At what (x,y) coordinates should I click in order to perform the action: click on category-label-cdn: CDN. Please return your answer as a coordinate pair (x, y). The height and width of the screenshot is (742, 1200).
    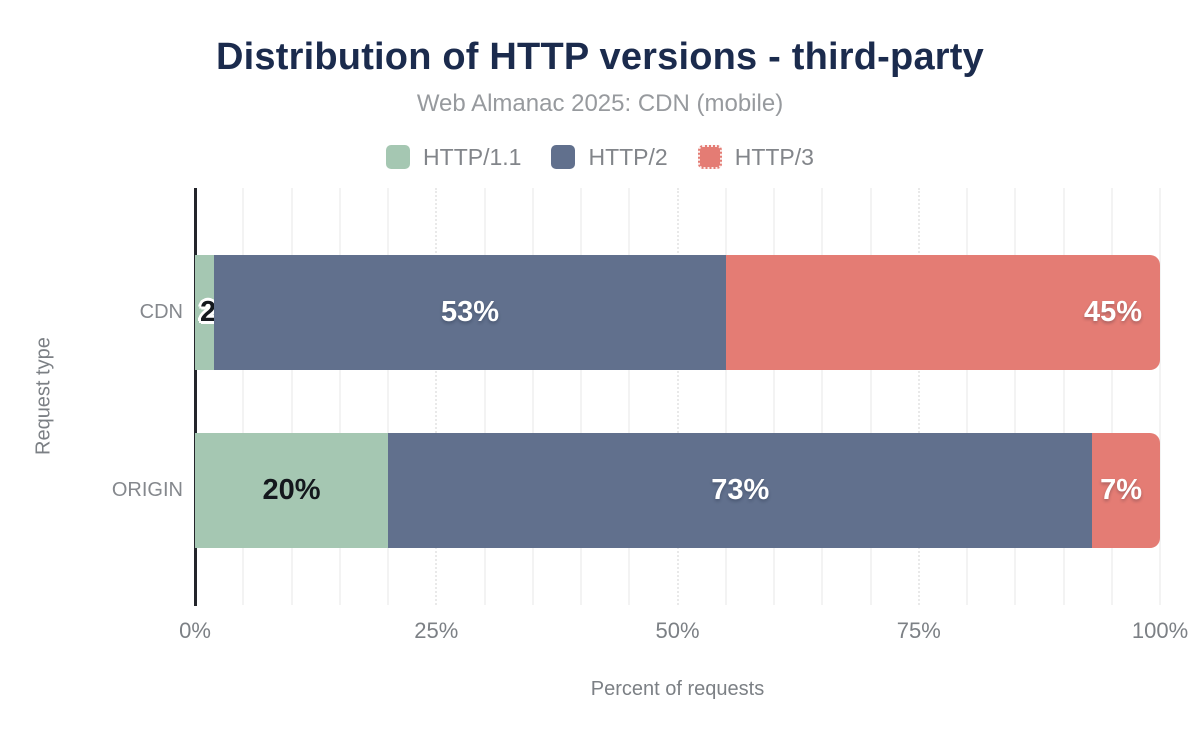
    Looking at the image, I should click on (161, 312).